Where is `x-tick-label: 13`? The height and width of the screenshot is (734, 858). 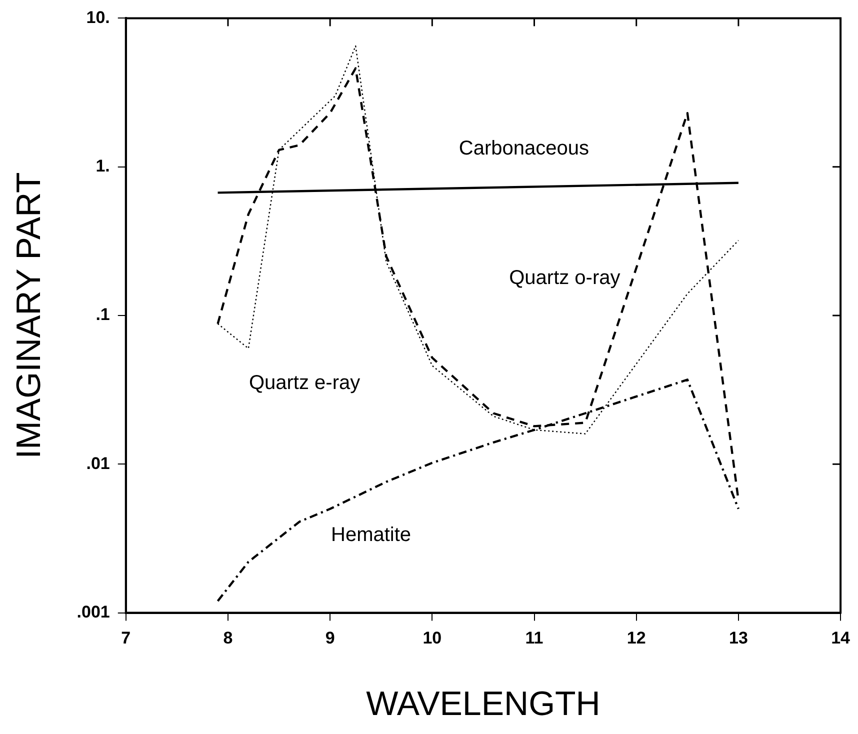 x-tick-label: 13 is located at coordinates (738, 638).